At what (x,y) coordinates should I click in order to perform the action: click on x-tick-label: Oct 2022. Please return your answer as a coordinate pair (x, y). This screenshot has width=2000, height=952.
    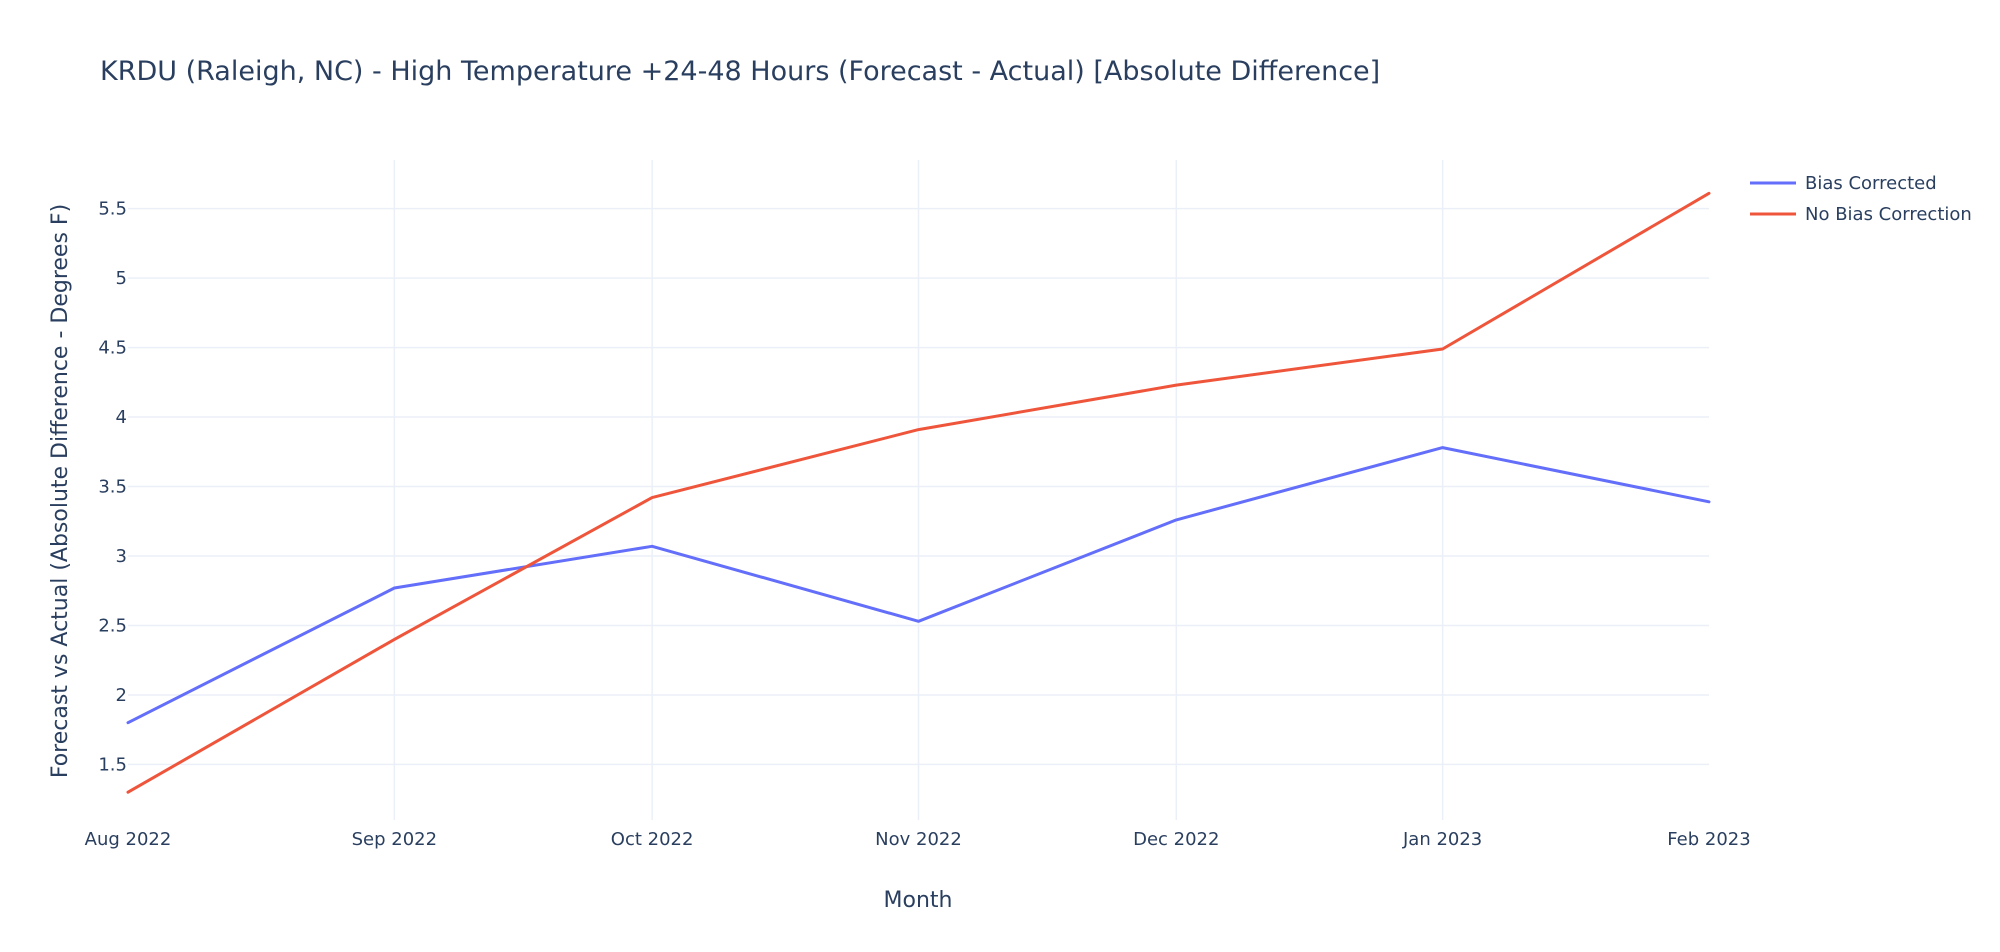
    Looking at the image, I should click on (652, 839).